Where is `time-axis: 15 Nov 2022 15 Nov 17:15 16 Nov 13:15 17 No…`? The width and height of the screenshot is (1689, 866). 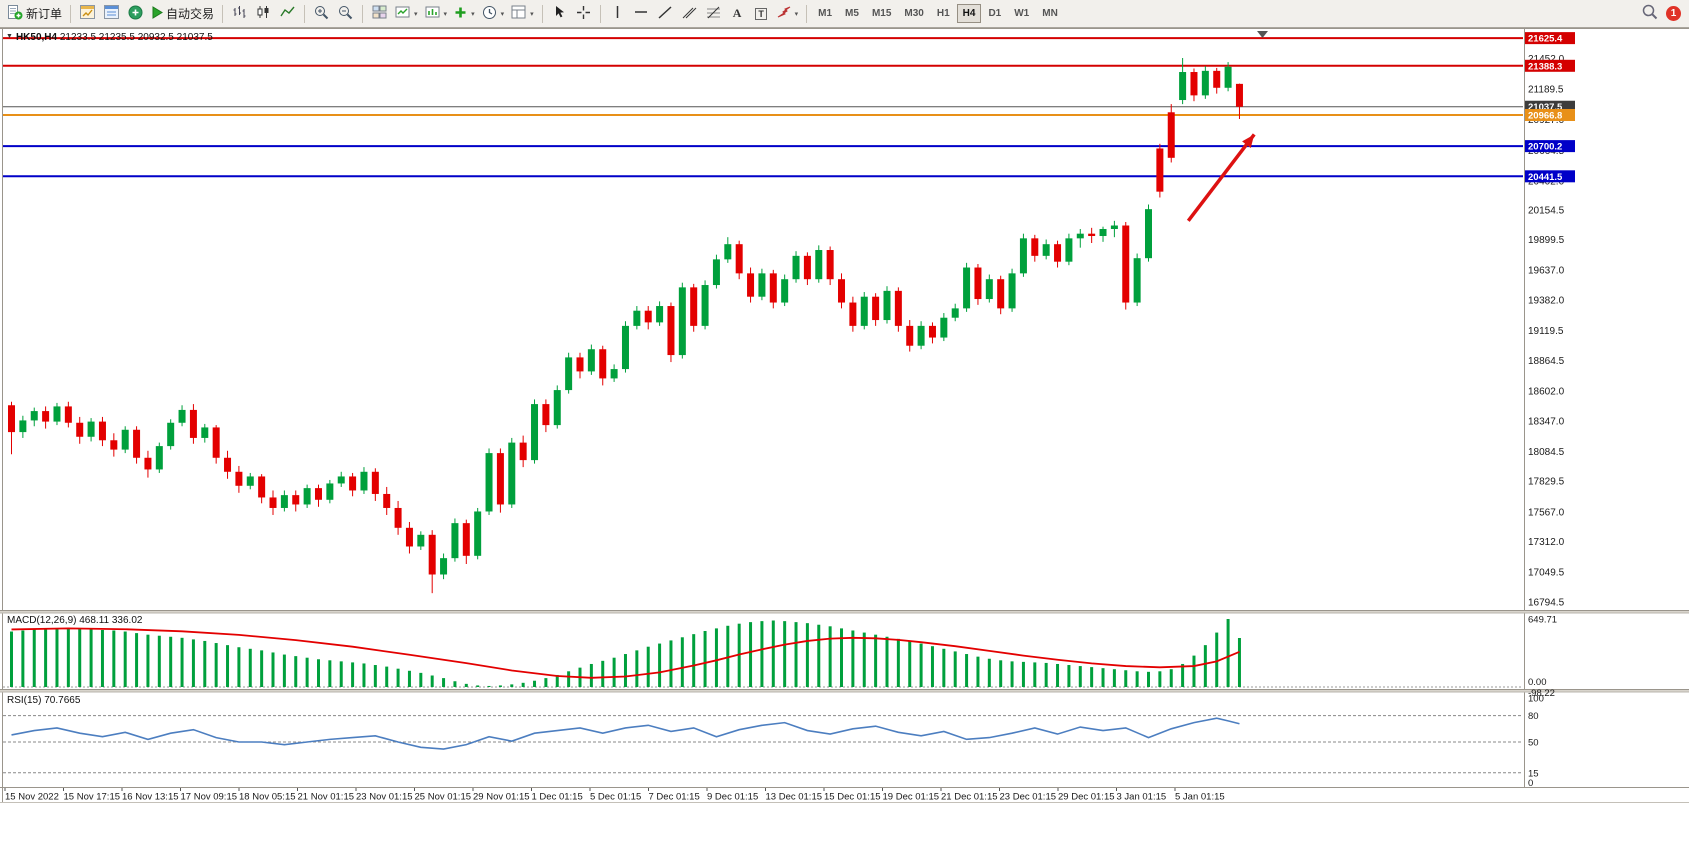 time-axis: 15 Nov 2022 15 Nov 17:15 16 Nov 13:15 17 No… is located at coordinates (614, 795).